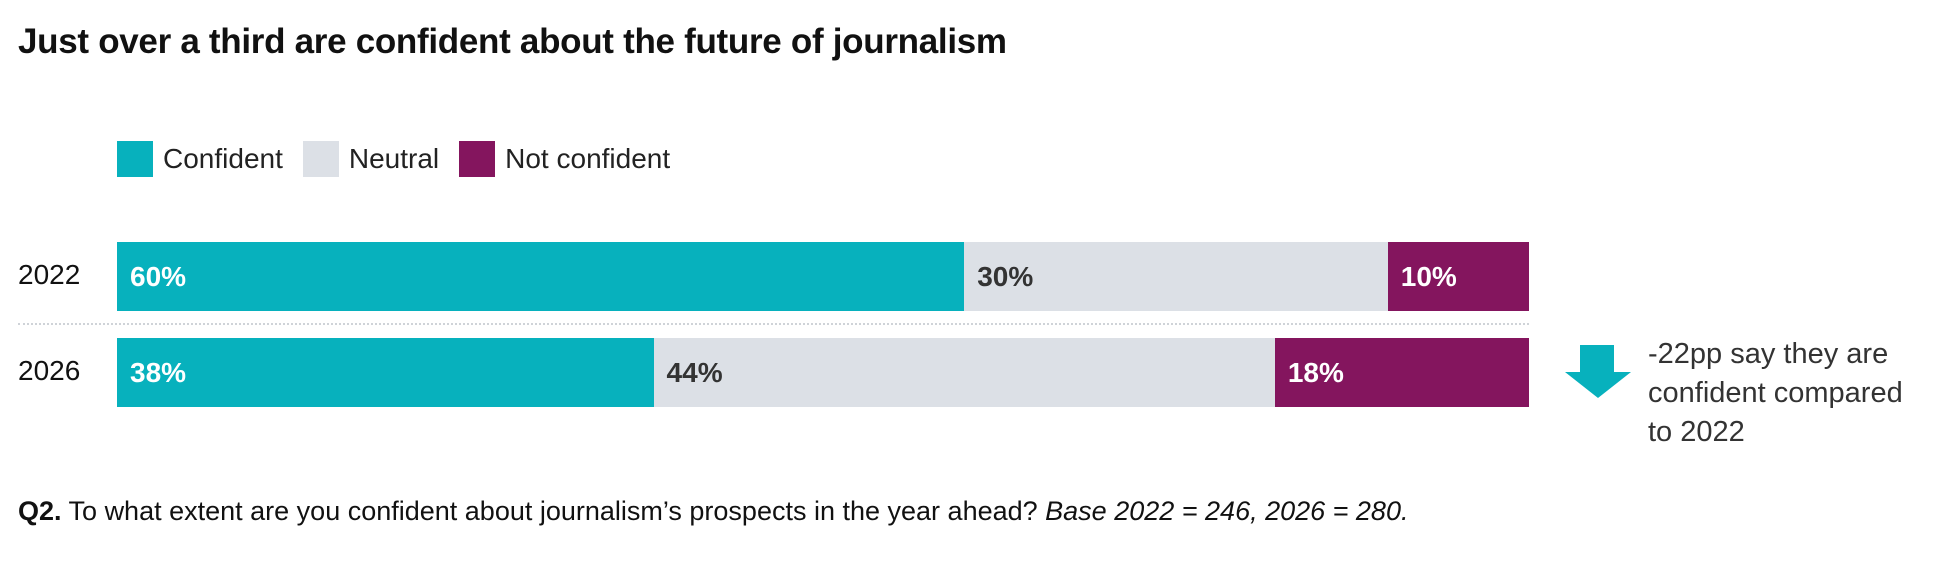 Image resolution: width=1958 pixels, height=562 pixels. Describe the element at coordinates (223, 158) in the screenshot. I see `legend-label: Confident` at that location.